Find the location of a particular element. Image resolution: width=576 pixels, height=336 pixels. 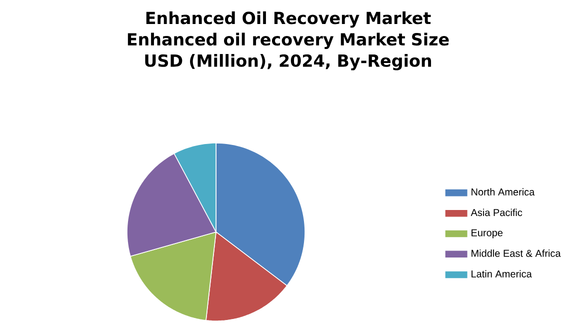

legend-label: Middle East & Africa is located at coordinates (516, 253).